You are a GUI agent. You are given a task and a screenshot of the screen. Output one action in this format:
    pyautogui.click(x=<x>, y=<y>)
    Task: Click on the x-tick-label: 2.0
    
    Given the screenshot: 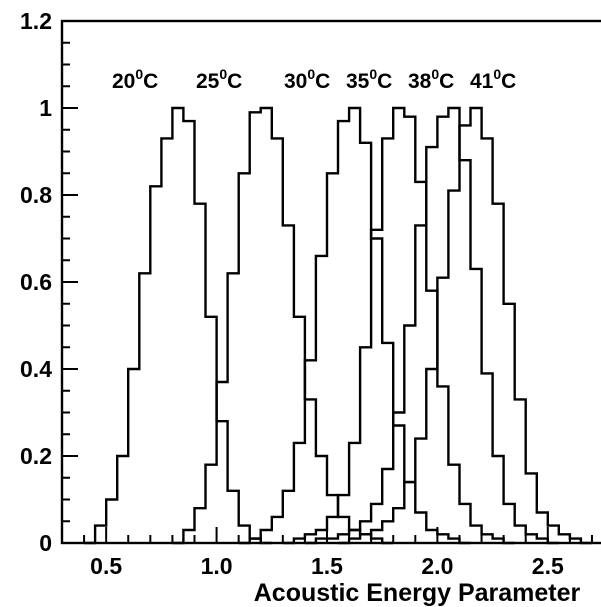 What is the action you would take?
    pyautogui.click(x=437, y=566)
    